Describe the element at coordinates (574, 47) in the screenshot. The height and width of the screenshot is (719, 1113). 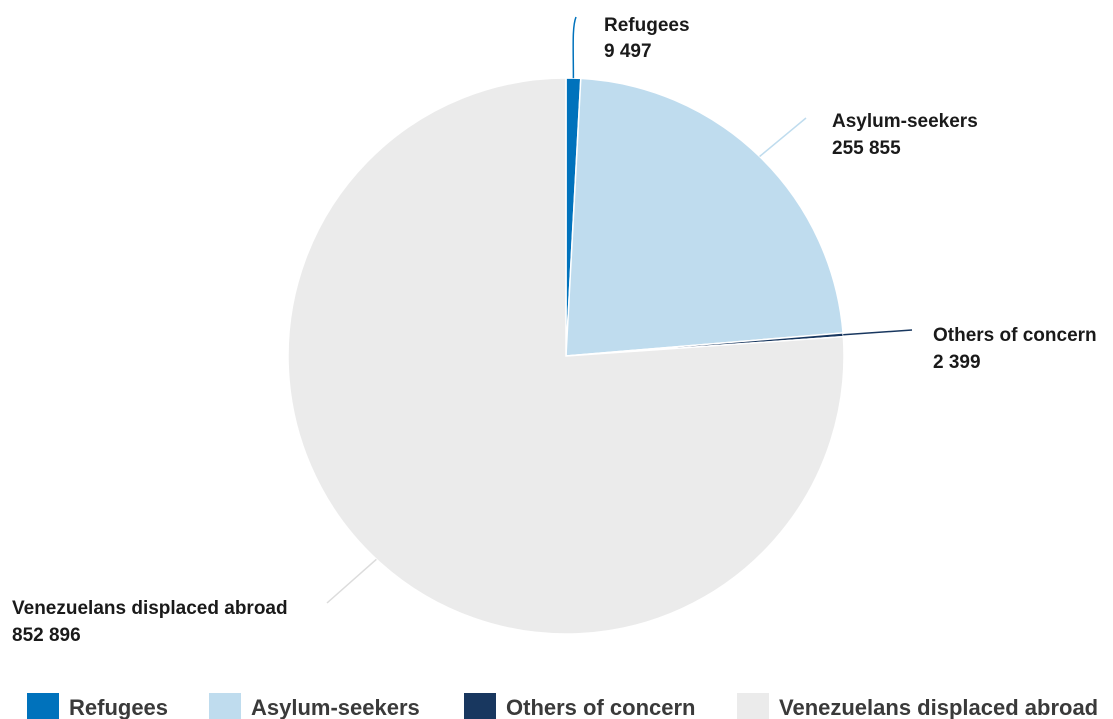
I see `leader-line-refugees` at that location.